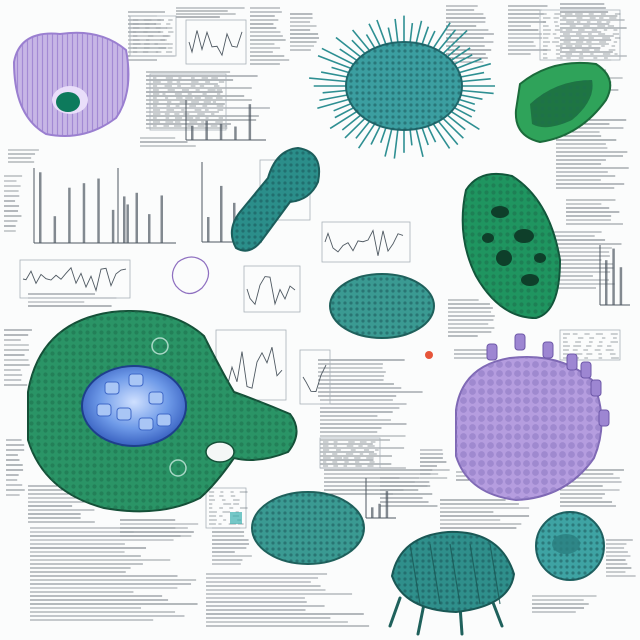  Describe the element at coordinates (566, 544) in the screenshot. I see `cell-nucleus` at that location.